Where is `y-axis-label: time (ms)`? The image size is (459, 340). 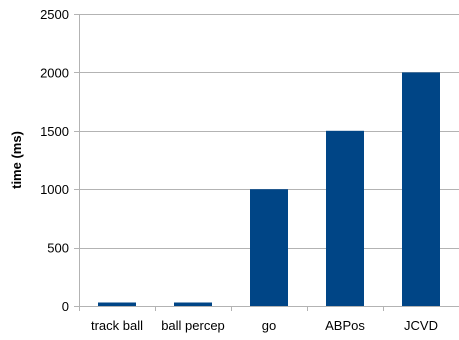
y-axis-label: time (ms) is located at coordinates (16, 160).